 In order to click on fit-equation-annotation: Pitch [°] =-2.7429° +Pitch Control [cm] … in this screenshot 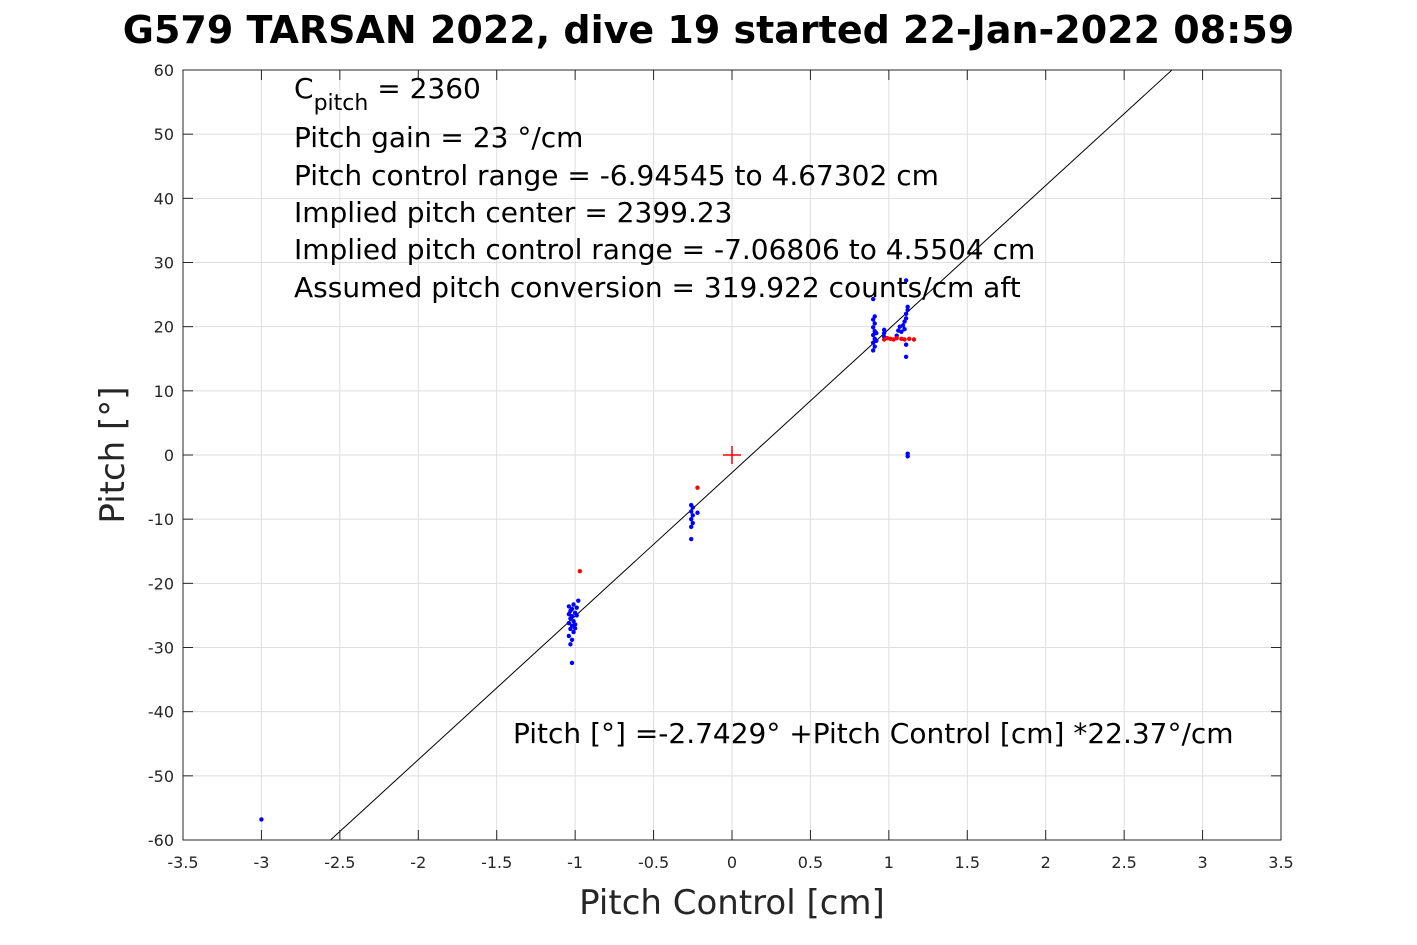, I will do `click(873, 733)`.